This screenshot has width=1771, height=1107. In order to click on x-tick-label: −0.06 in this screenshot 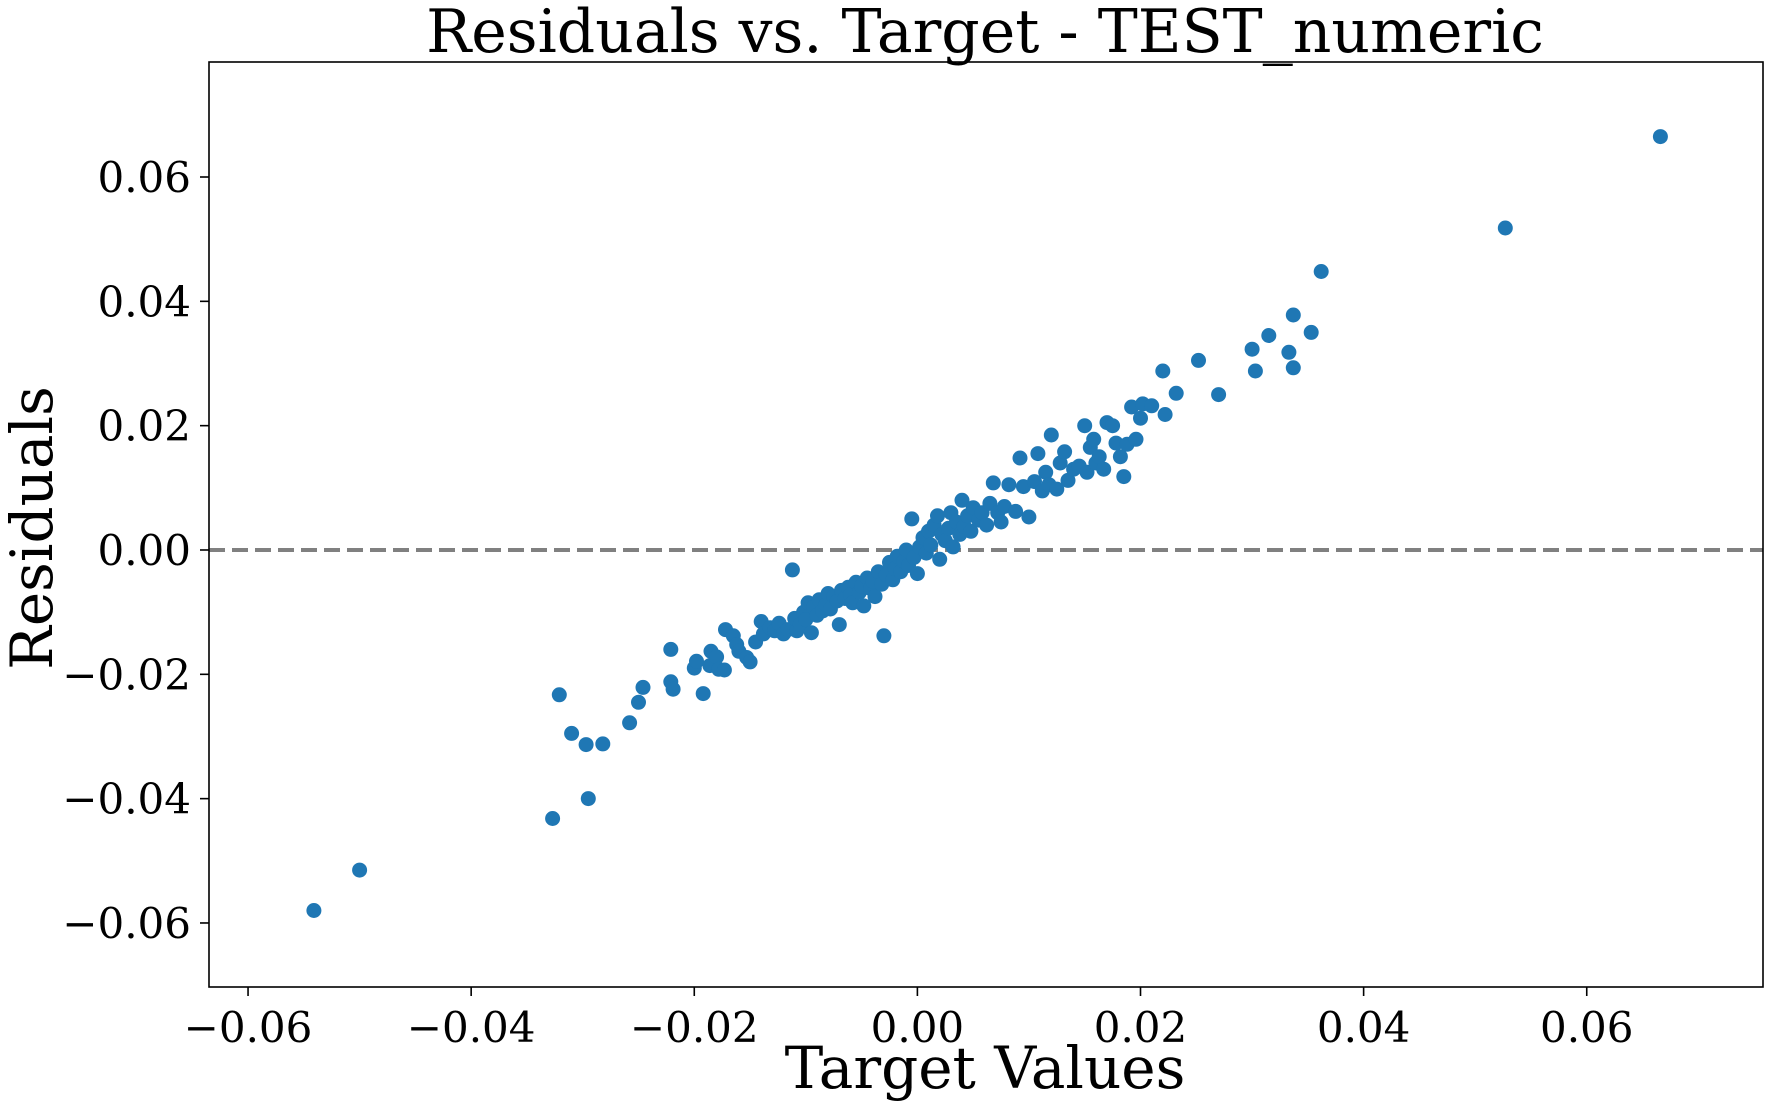, I will do `click(248, 1027)`.